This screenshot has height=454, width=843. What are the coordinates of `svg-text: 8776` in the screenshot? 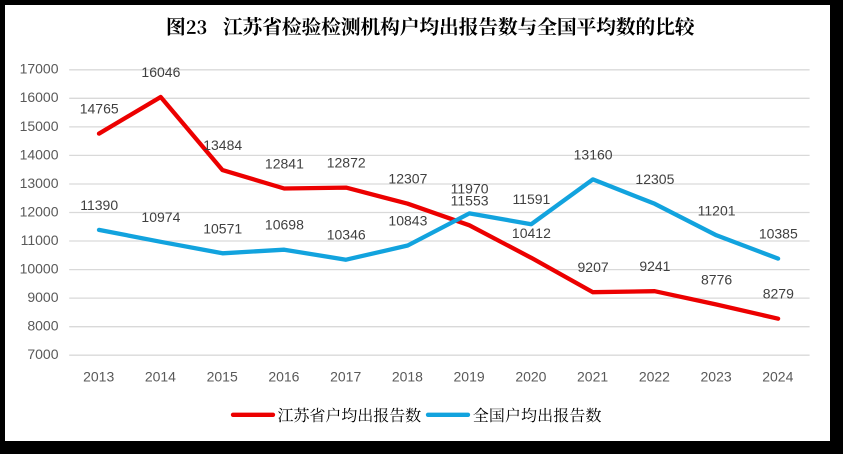 It's located at (716, 280).